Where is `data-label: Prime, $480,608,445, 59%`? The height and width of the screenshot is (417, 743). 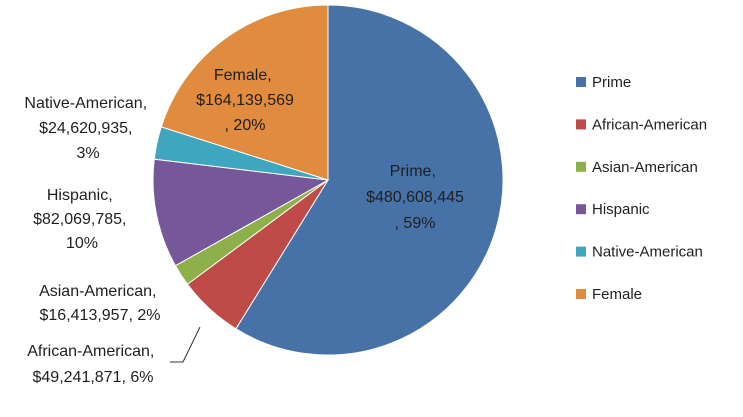
data-label: Prime, $480,608,445, 59% is located at coordinates (415, 197).